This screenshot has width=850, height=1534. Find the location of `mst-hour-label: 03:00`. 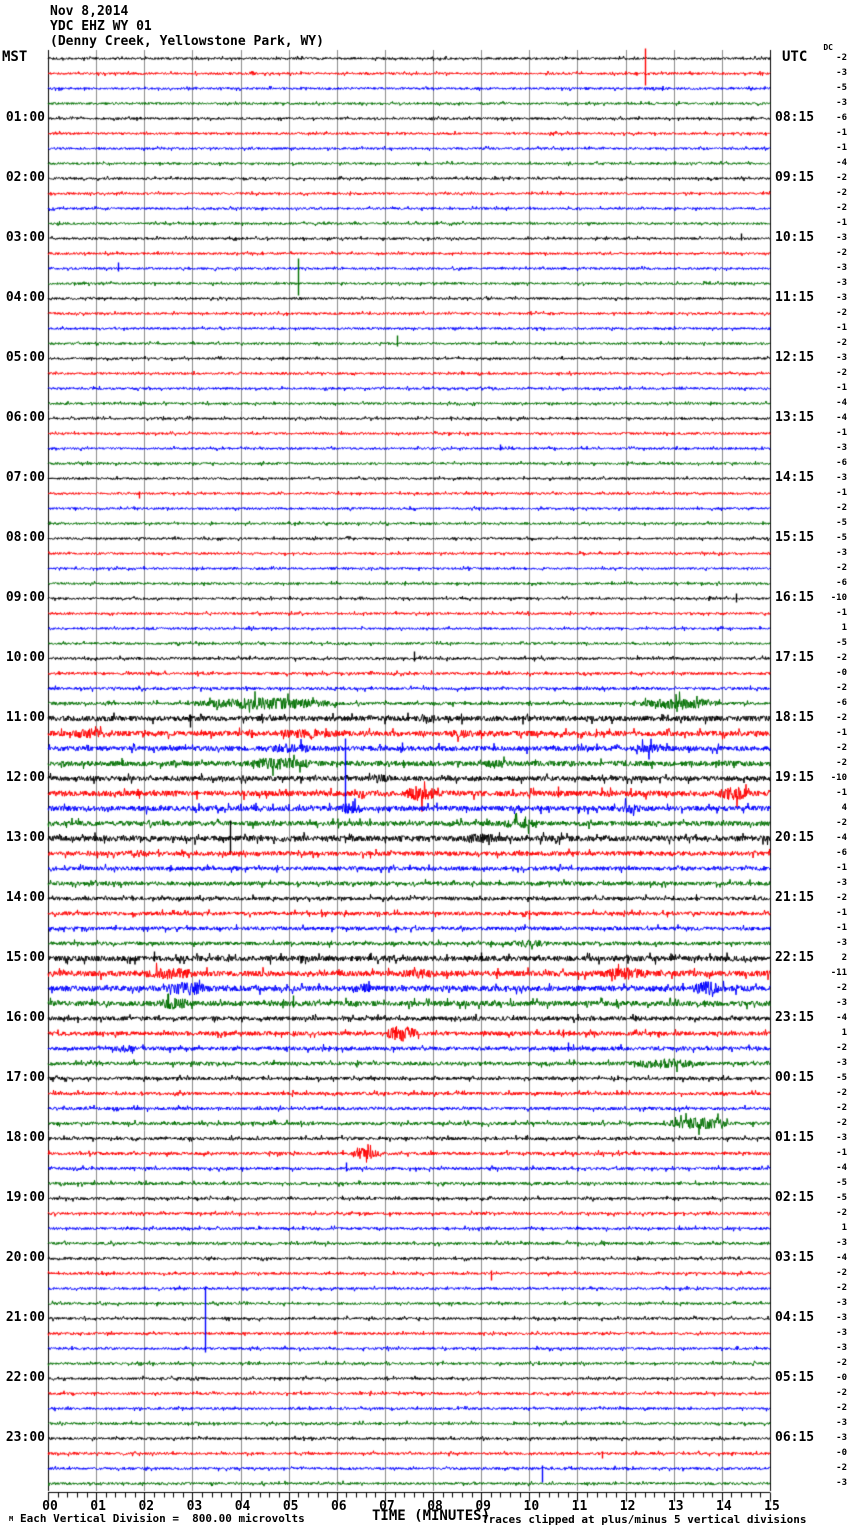

mst-hour-label: 03:00 is located at coordinates (25, 237).